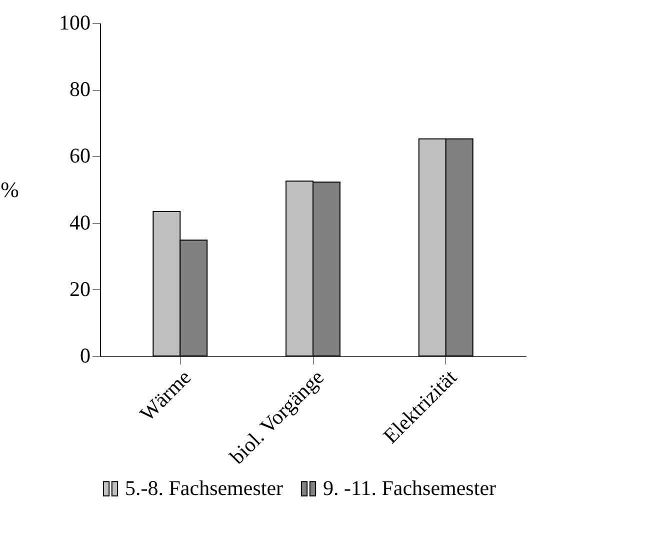 This screenshot has height=556, width=660. What do you see at coordinates (85, 356) in the screenshot?
I see `y-tick-label: 0` at bounding box center [85, 356].